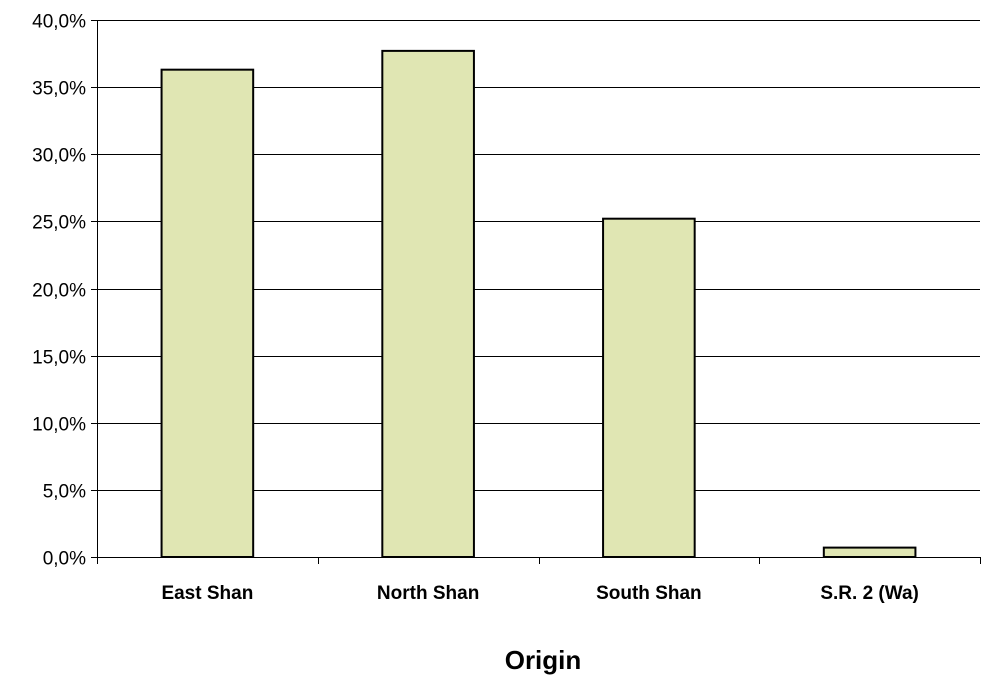 The width and height of the screenshot is (982, 675). Describe the element at coordinates (207, 593) in the screenshot. I see `x-category-label: East Shan` at that location.